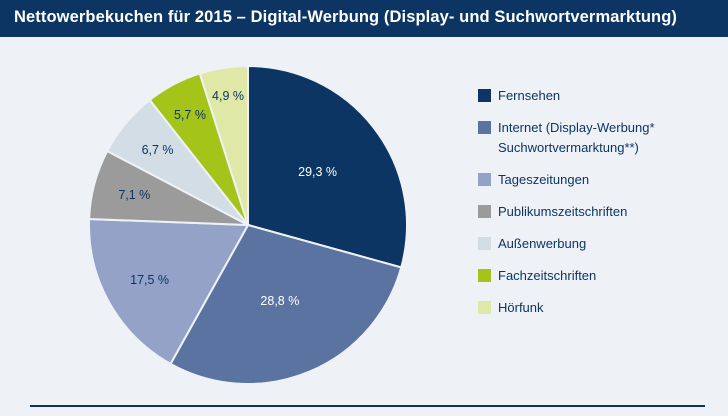 This screenshot has width=728, height=416. Describe the element at coordinates (521, 307) in the screenshot. I see `legend-label: Hörfunk` at that location.